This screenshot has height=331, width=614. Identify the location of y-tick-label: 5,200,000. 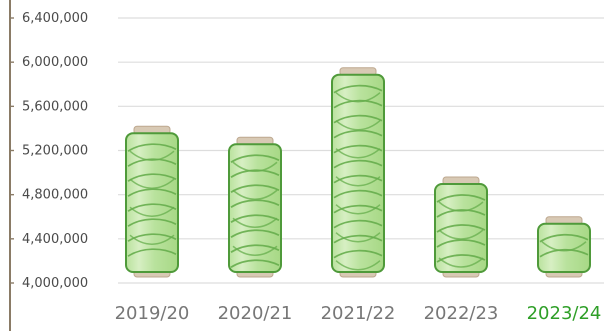
(55, 151).